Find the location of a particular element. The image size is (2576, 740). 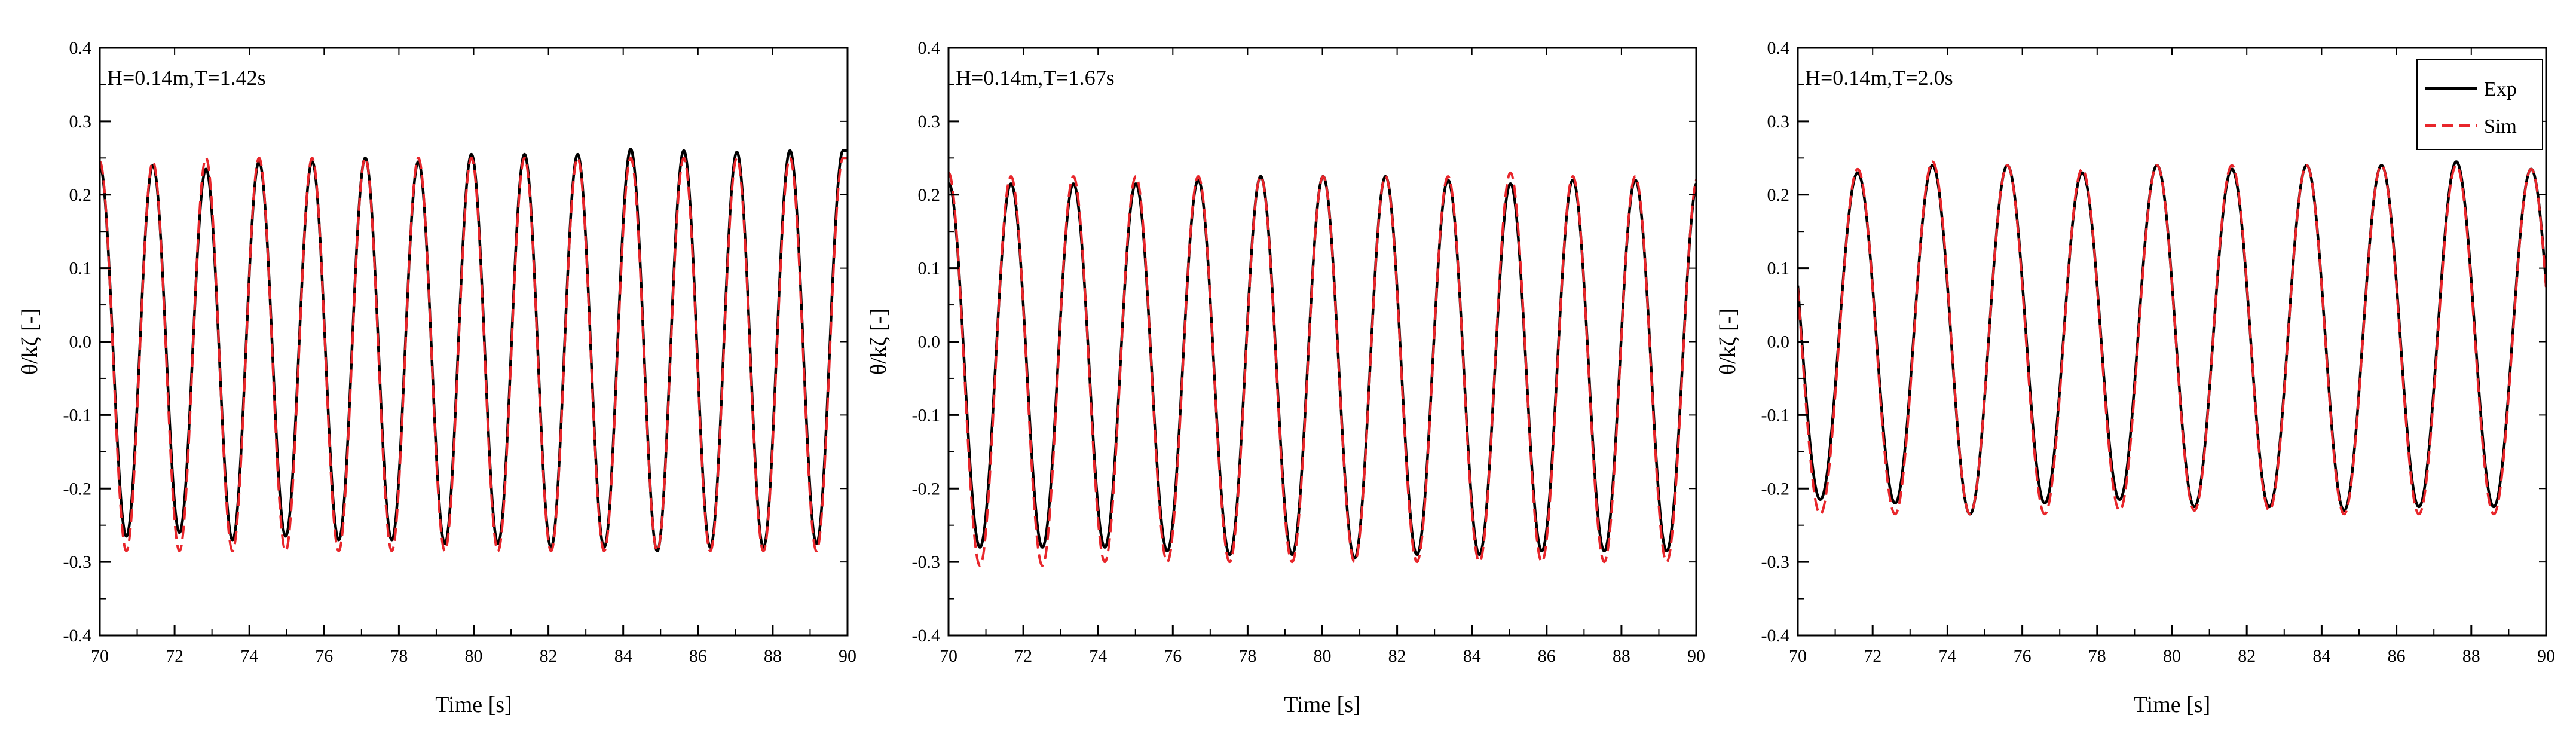

legend: Exp Sim is located at coordinates (2479, 104).